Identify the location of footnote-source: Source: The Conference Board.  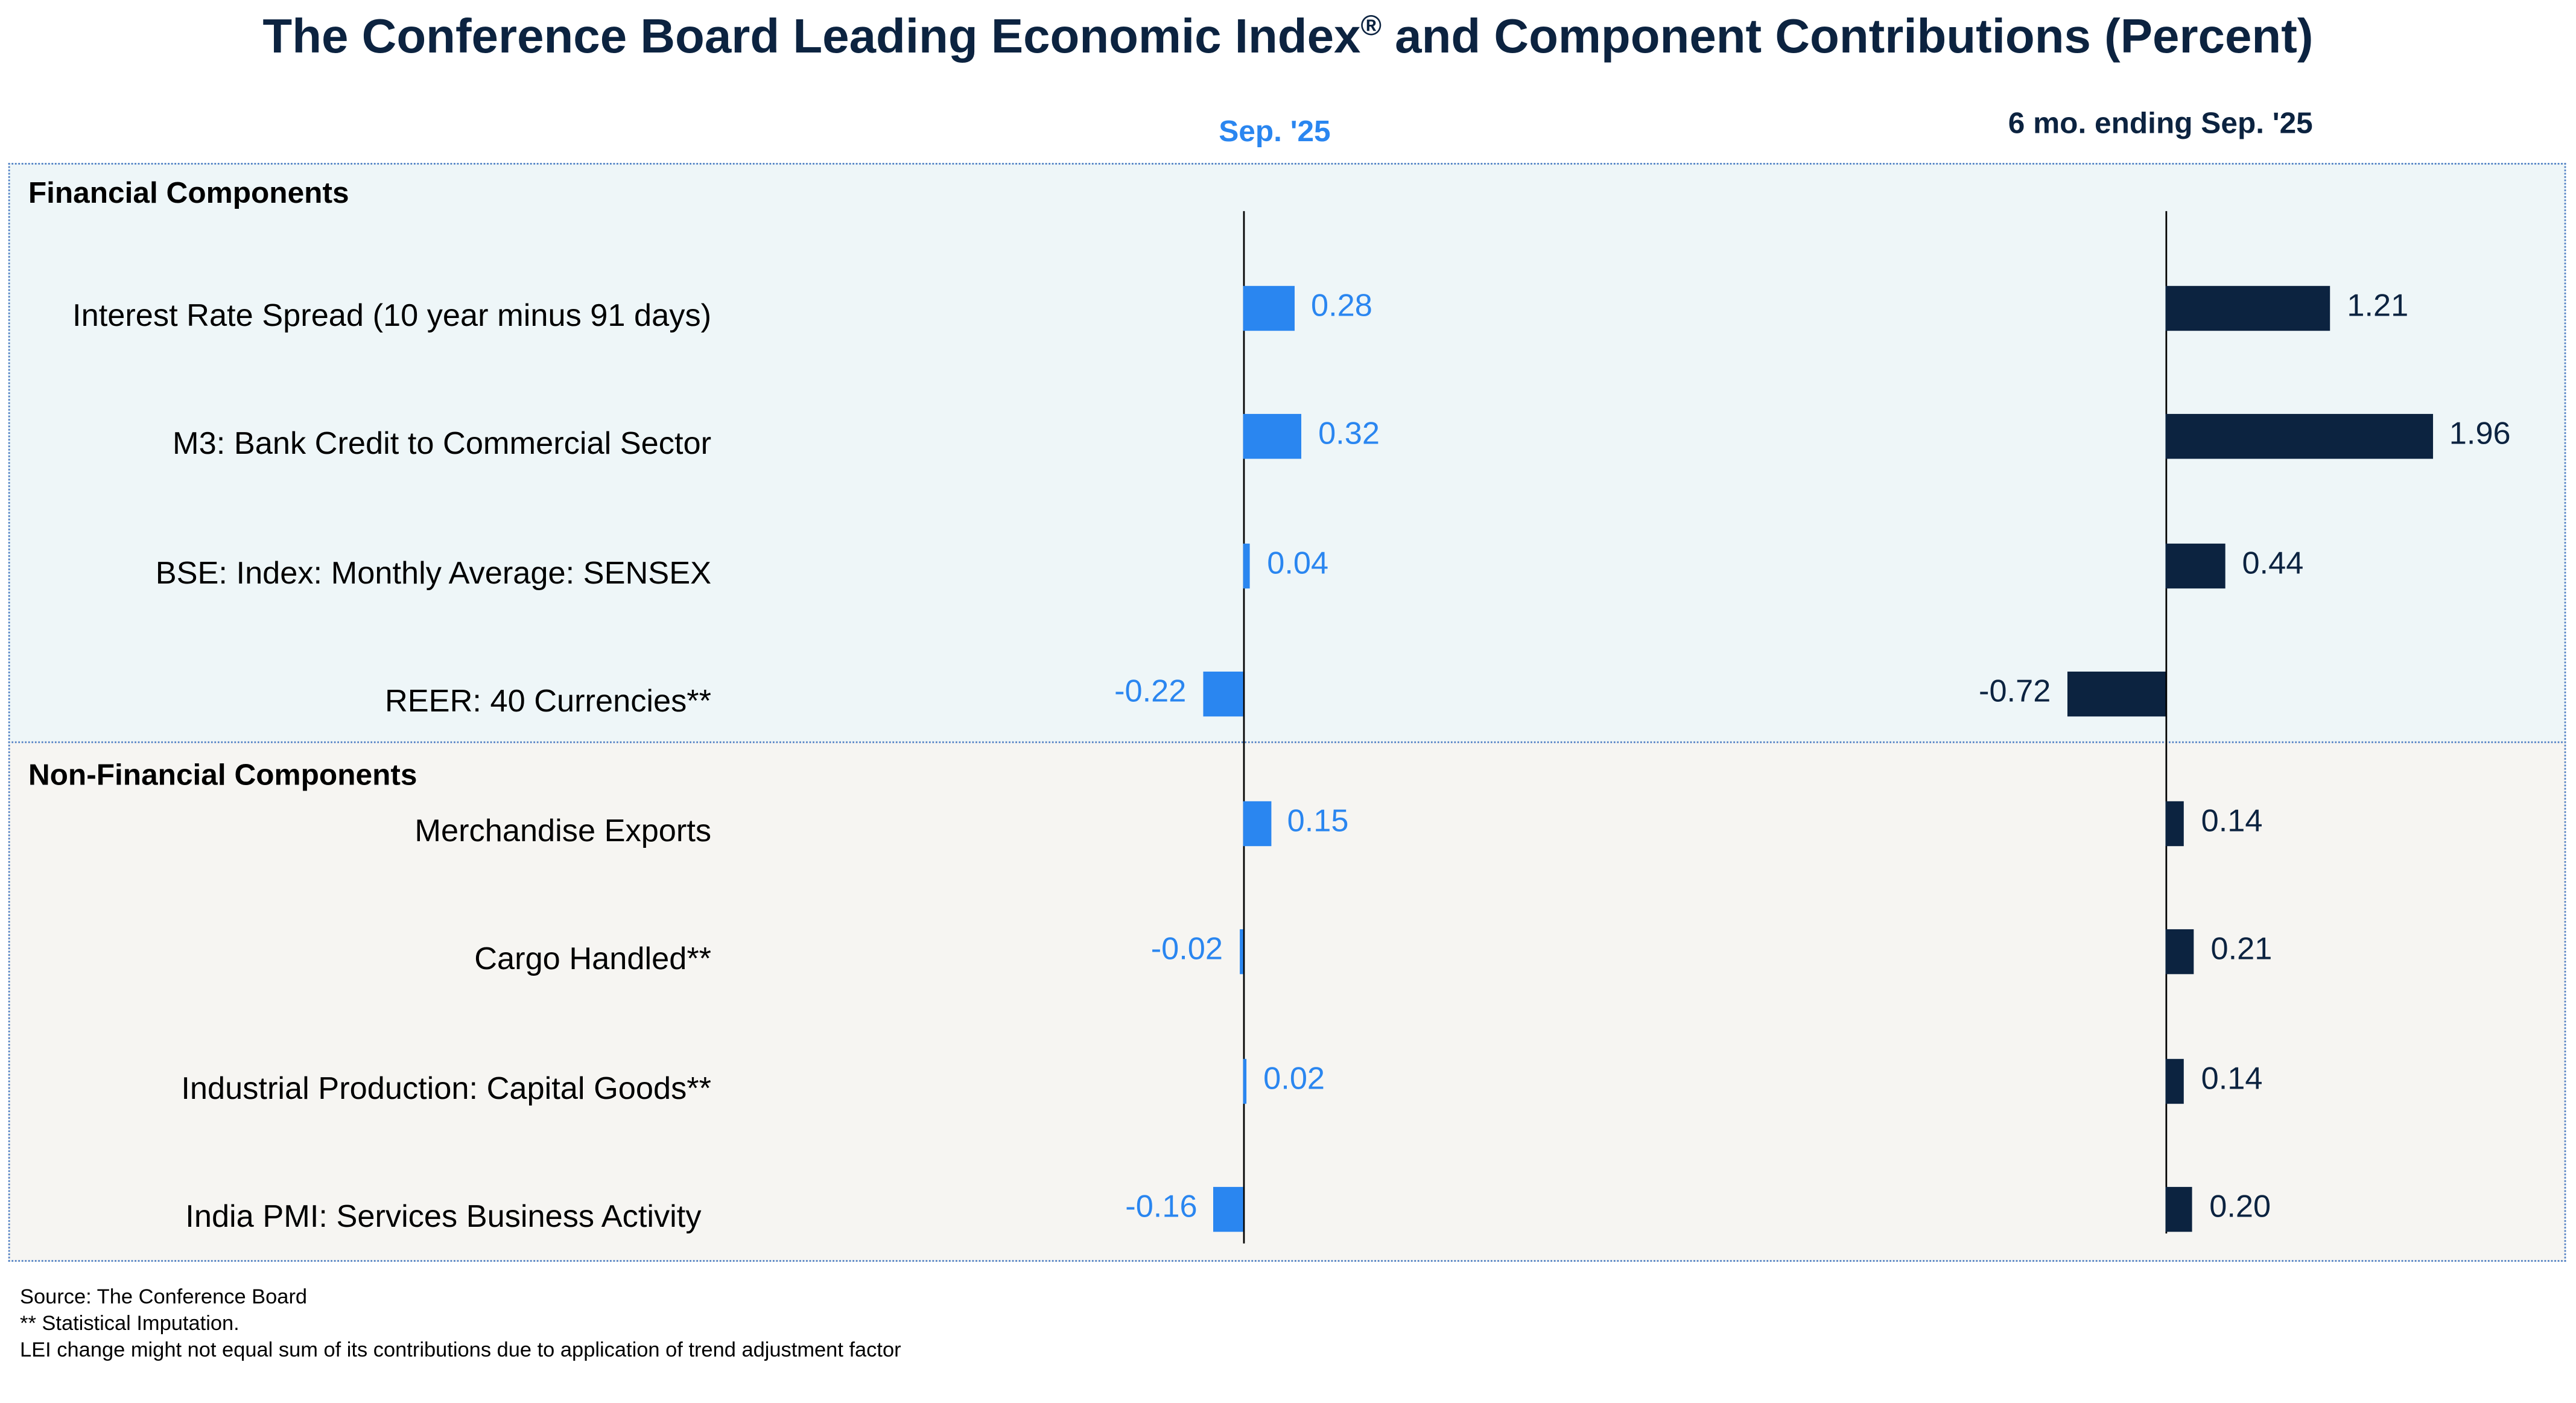
(164, 1297).